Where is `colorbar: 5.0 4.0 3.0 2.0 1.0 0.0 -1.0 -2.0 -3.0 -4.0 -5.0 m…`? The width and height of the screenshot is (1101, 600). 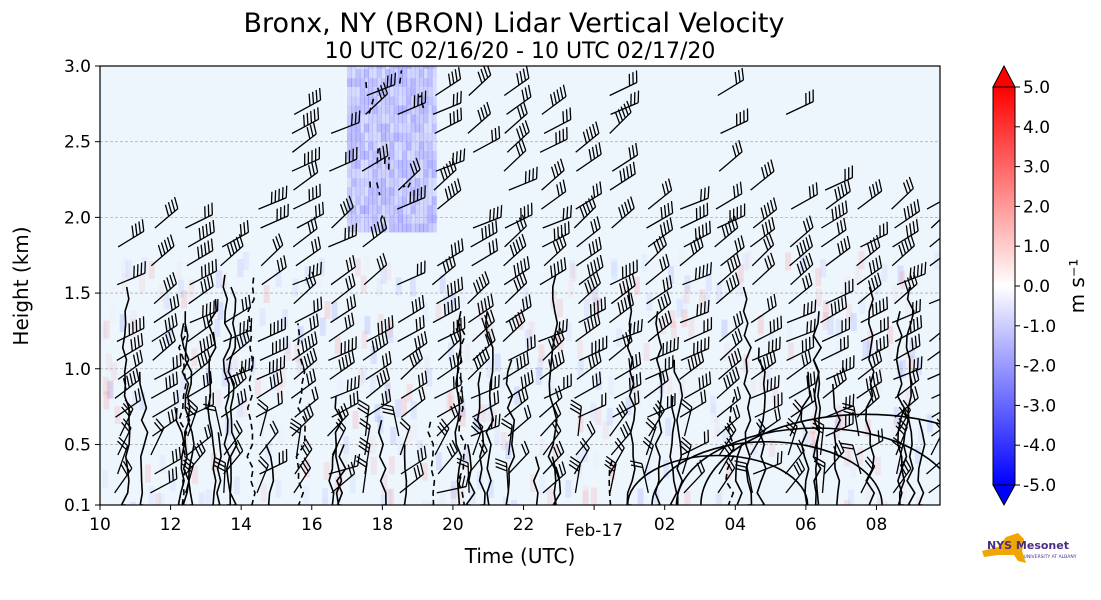 colorbar: 5.0 4.0 3.0 2.0 1.0 0.0 -1.0 -2.0 -3.0 -4.0 -5.0 m… is located at coordinates (1040, 285).